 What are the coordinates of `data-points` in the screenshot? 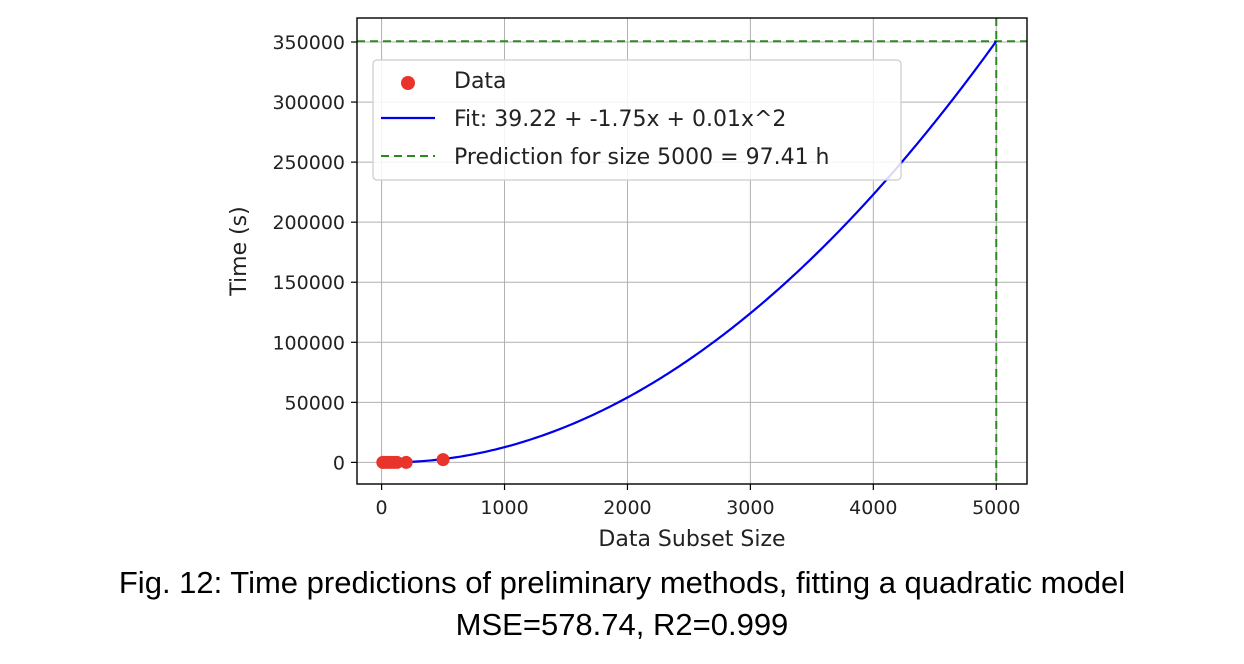 It's located at (413, 461).